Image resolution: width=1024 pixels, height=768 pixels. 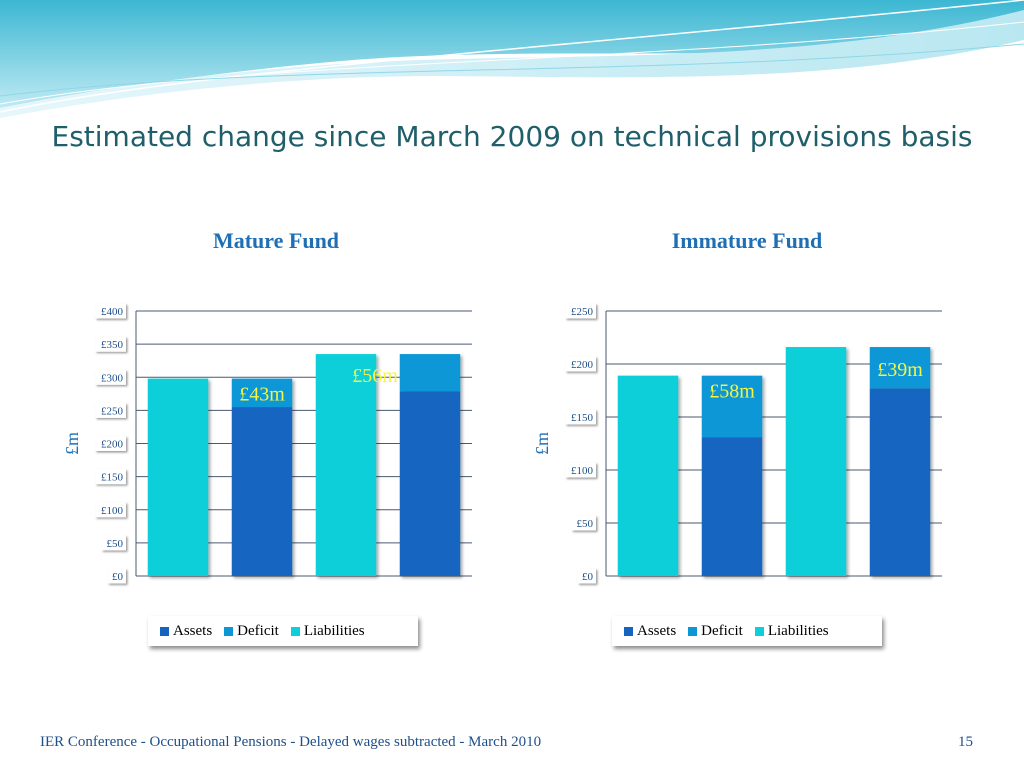 I want to click on page-number: 15, so click(x=965, y=742).